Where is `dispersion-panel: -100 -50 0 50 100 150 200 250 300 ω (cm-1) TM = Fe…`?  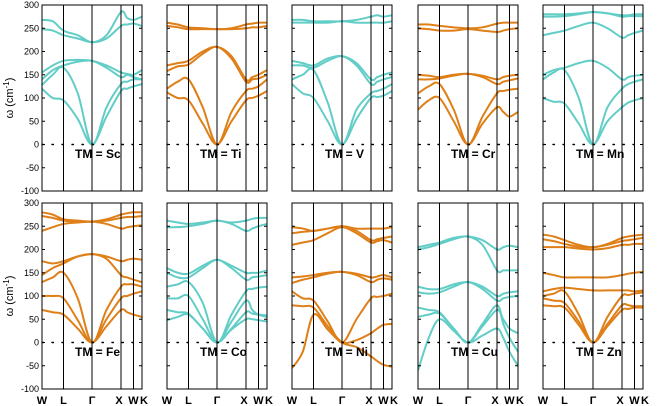 dispersion-panel: -100 -50 0 50 100 150 200 250 300 ω (cm-1) TM = Fe… is located at coordinates (75, 302).